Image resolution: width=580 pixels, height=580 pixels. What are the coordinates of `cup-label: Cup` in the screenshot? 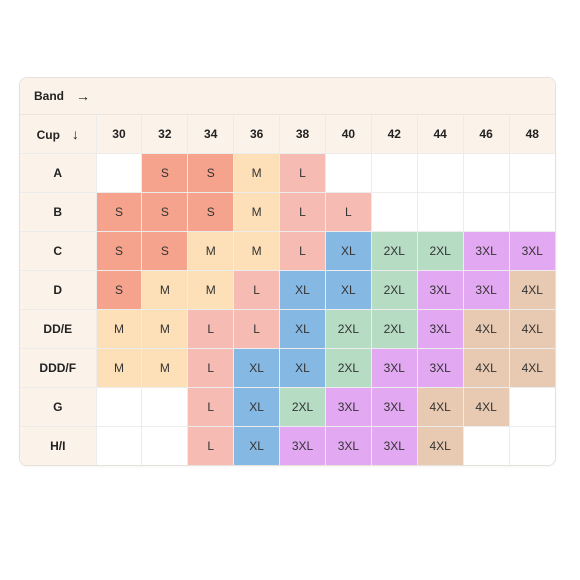 It's located at (48, 135).